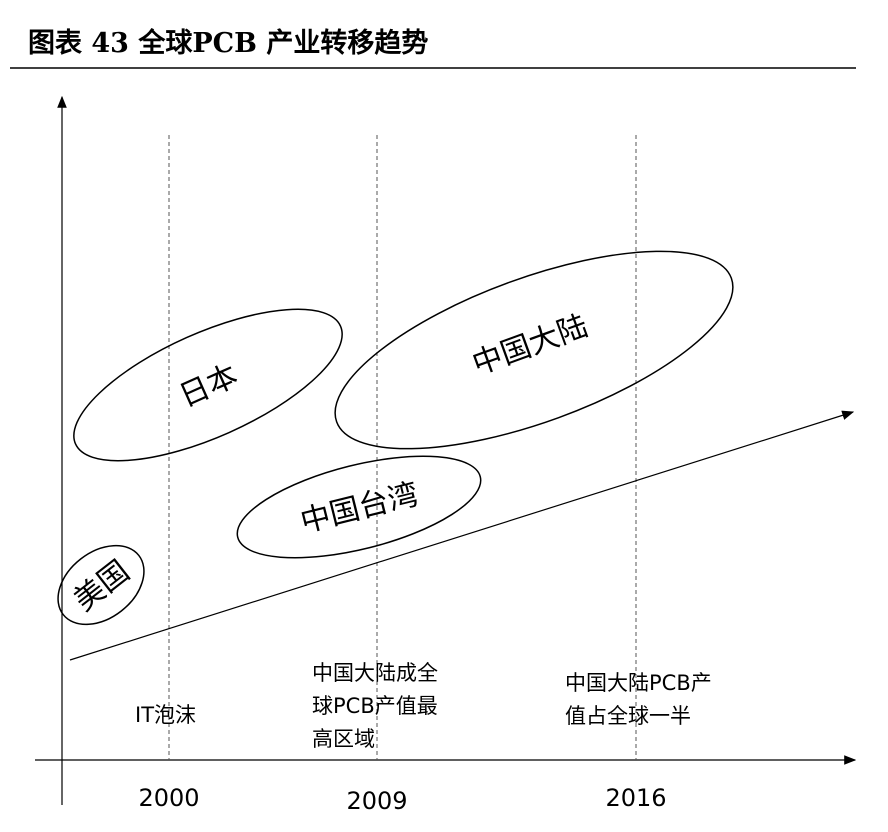 The width and height of the screenshot is (888, 832). Describe the element at coordinates (168, 798) in the screenshot. I see `year-label: 2000` at that location.